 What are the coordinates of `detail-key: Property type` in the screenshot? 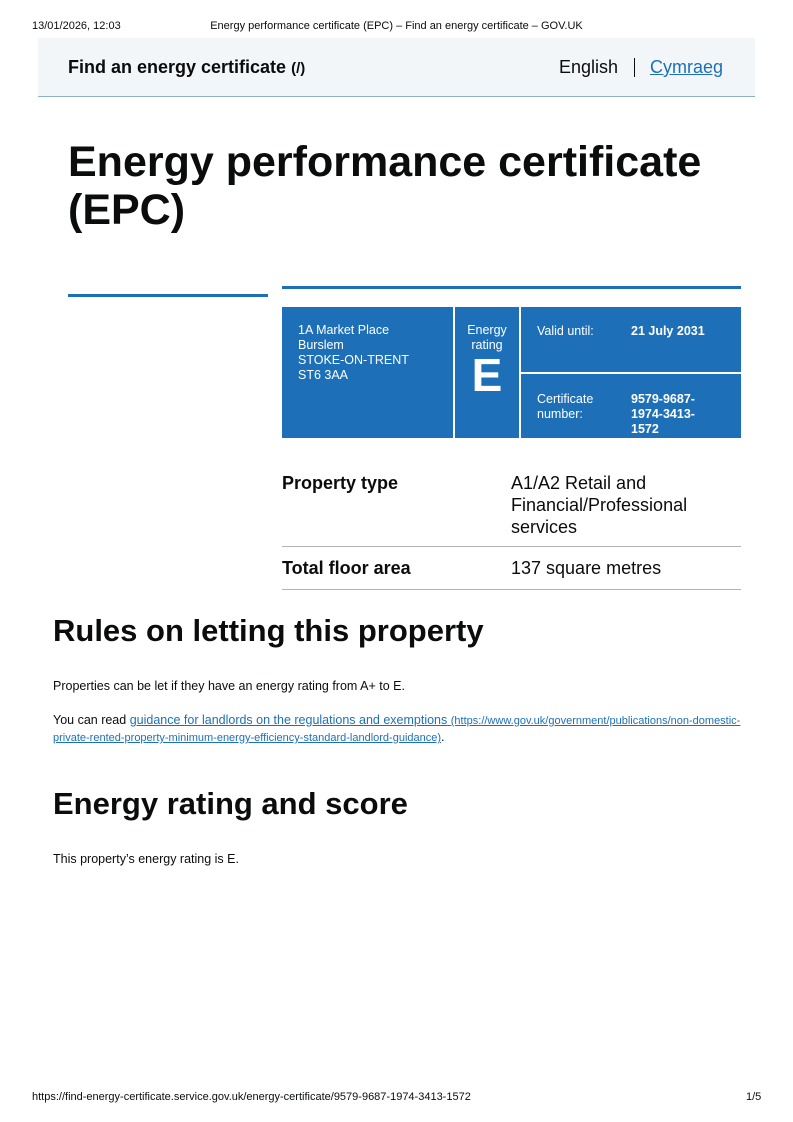 It's located at (340, 483).